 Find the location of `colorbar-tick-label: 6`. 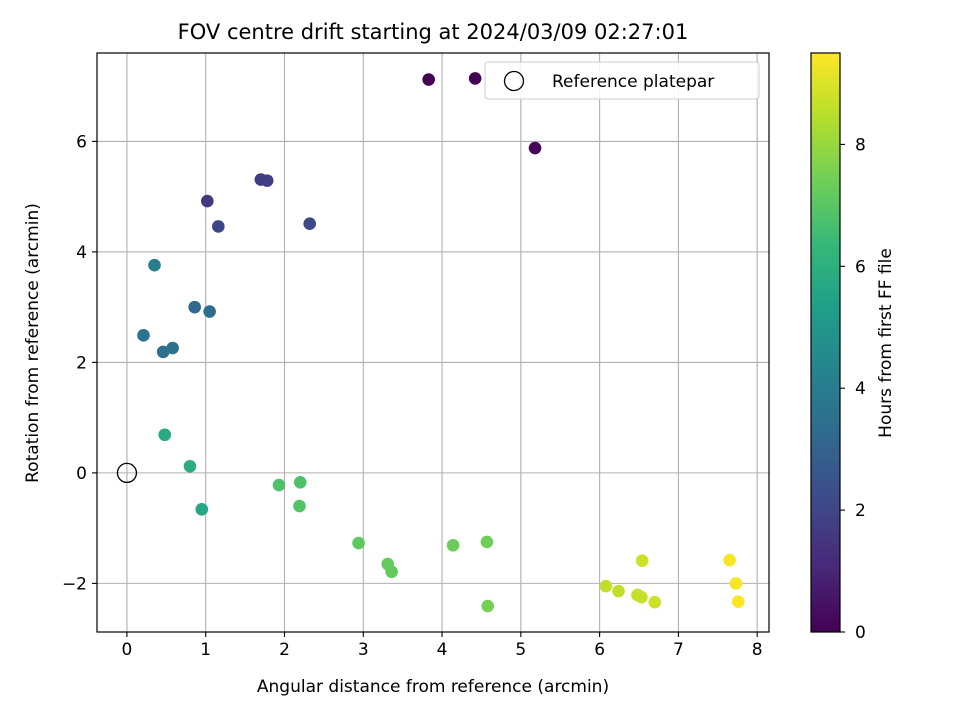

colorbar-tick-label: 6 is located at coordinates (860, 267).